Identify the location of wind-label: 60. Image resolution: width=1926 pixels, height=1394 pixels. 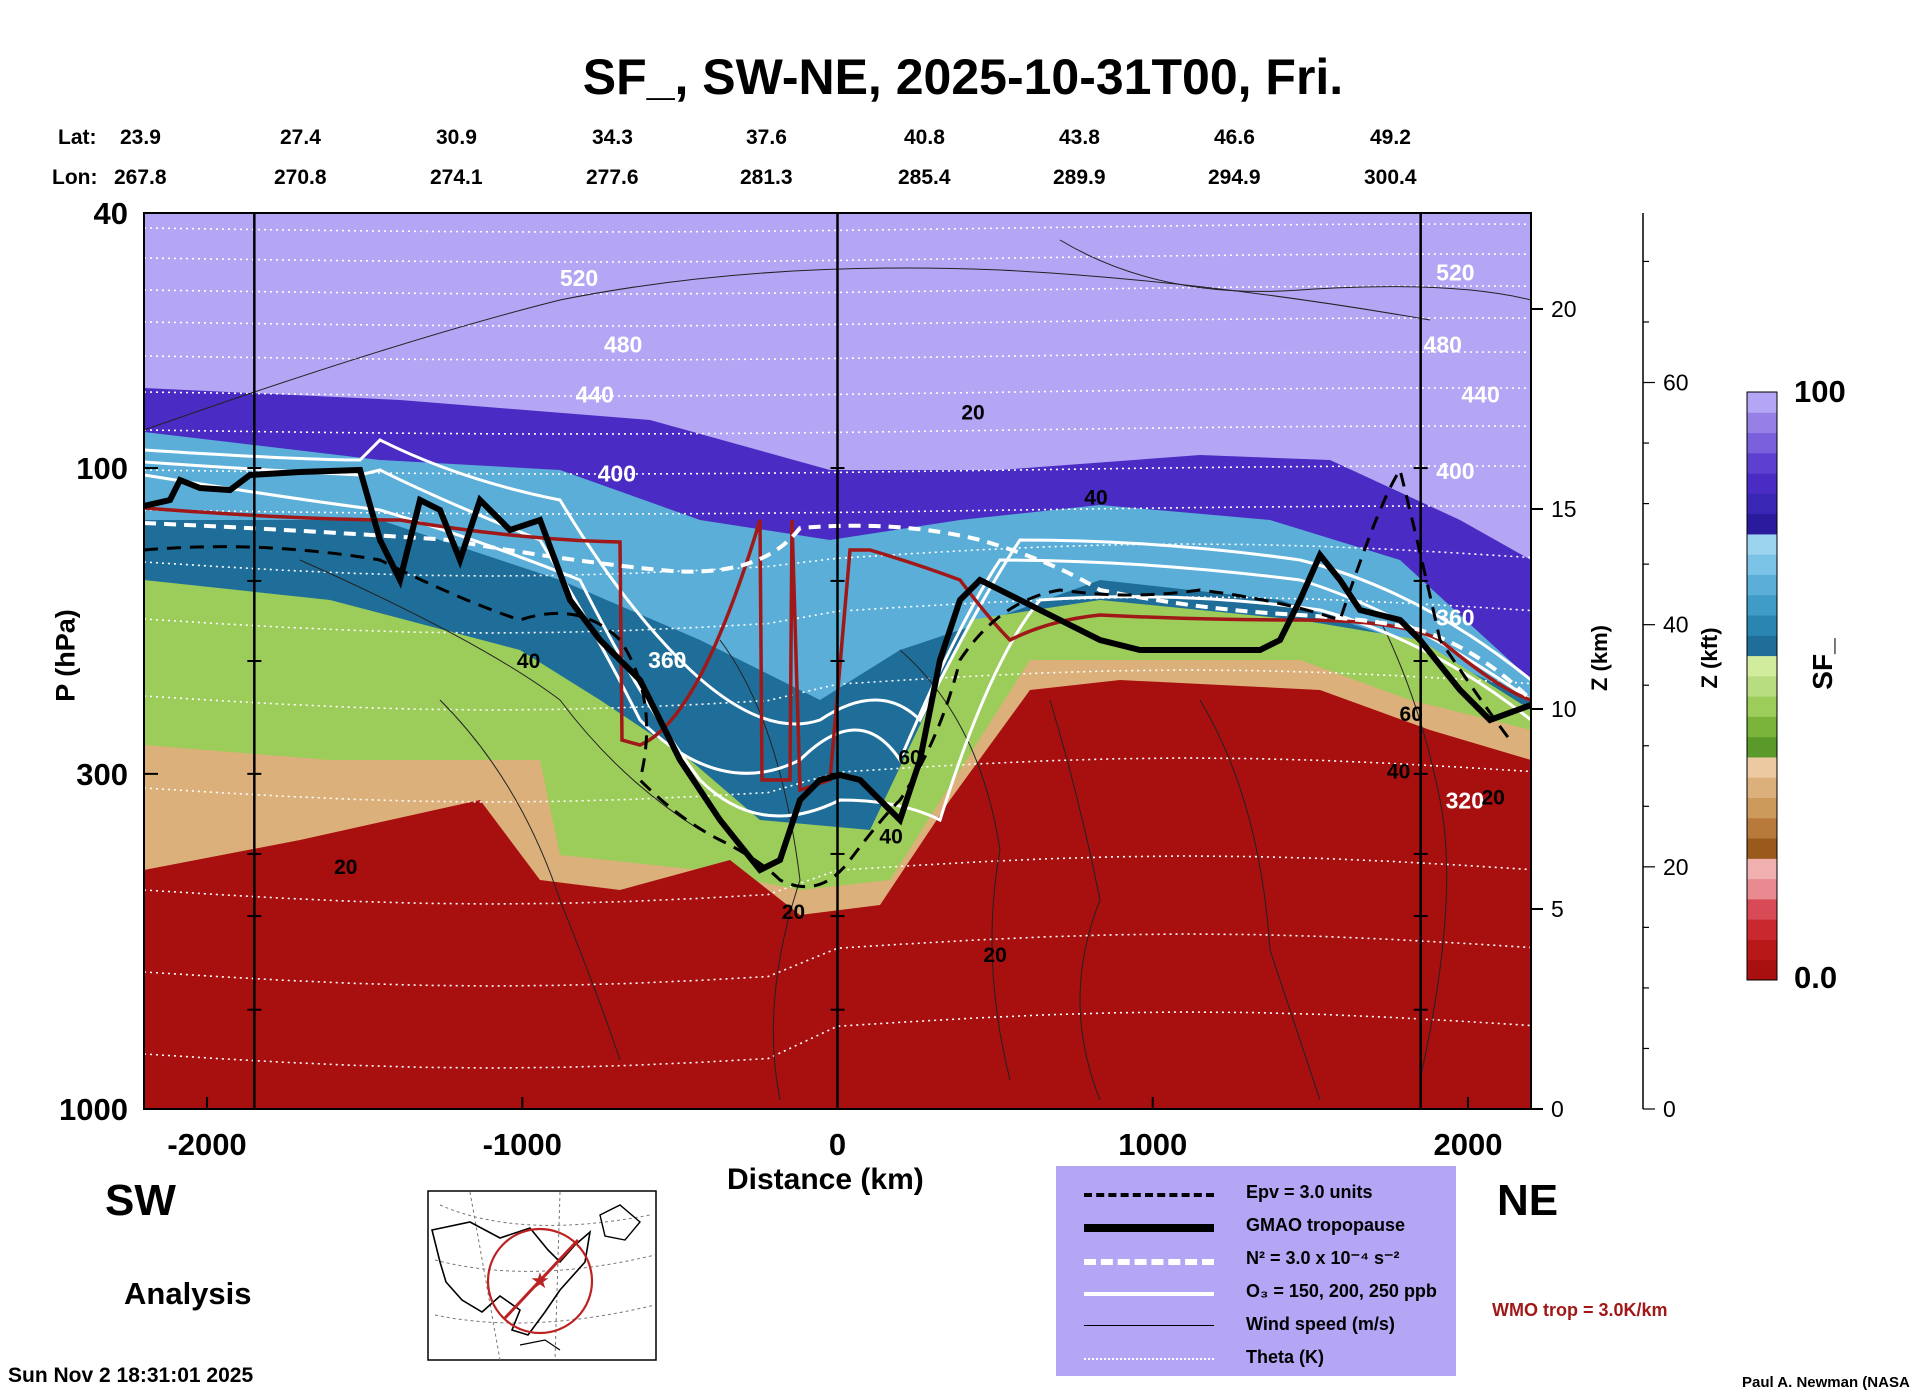
(1411, 714).